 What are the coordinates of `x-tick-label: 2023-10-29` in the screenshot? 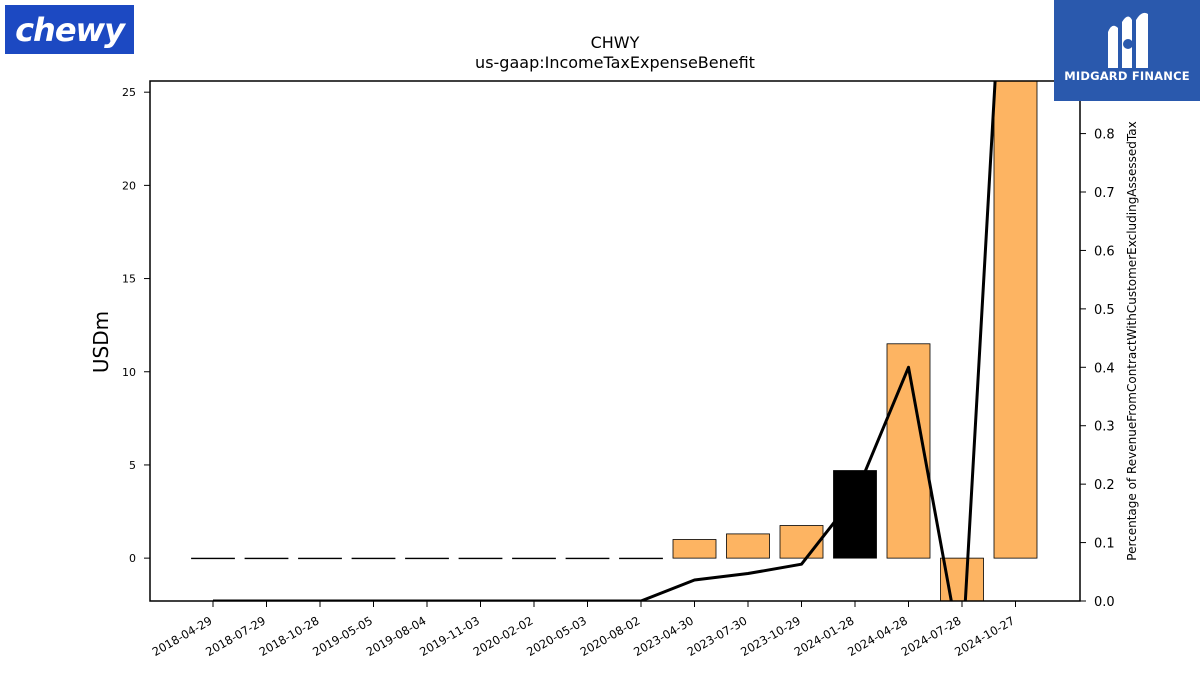 It's located at (770, 636).